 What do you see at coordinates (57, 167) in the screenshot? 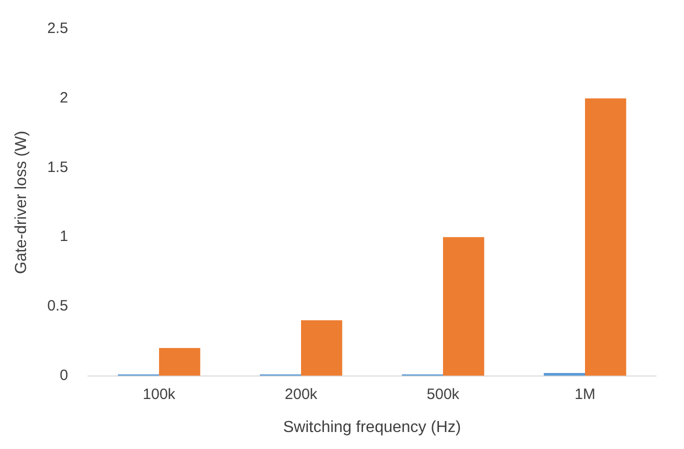
I see `y-tick-label: 1.5` at bounding box center [57, 167].